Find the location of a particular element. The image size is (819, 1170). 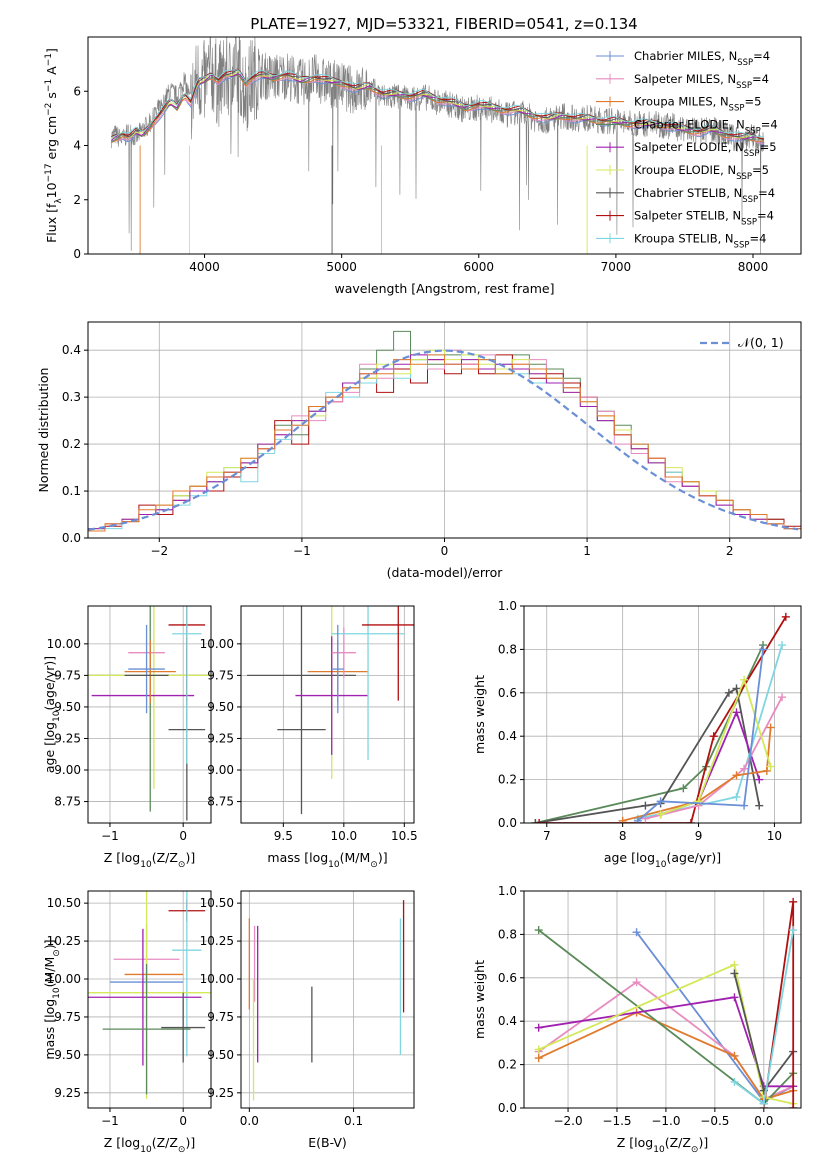

y-tick-label: 0 is located at coordinates (77, 254).